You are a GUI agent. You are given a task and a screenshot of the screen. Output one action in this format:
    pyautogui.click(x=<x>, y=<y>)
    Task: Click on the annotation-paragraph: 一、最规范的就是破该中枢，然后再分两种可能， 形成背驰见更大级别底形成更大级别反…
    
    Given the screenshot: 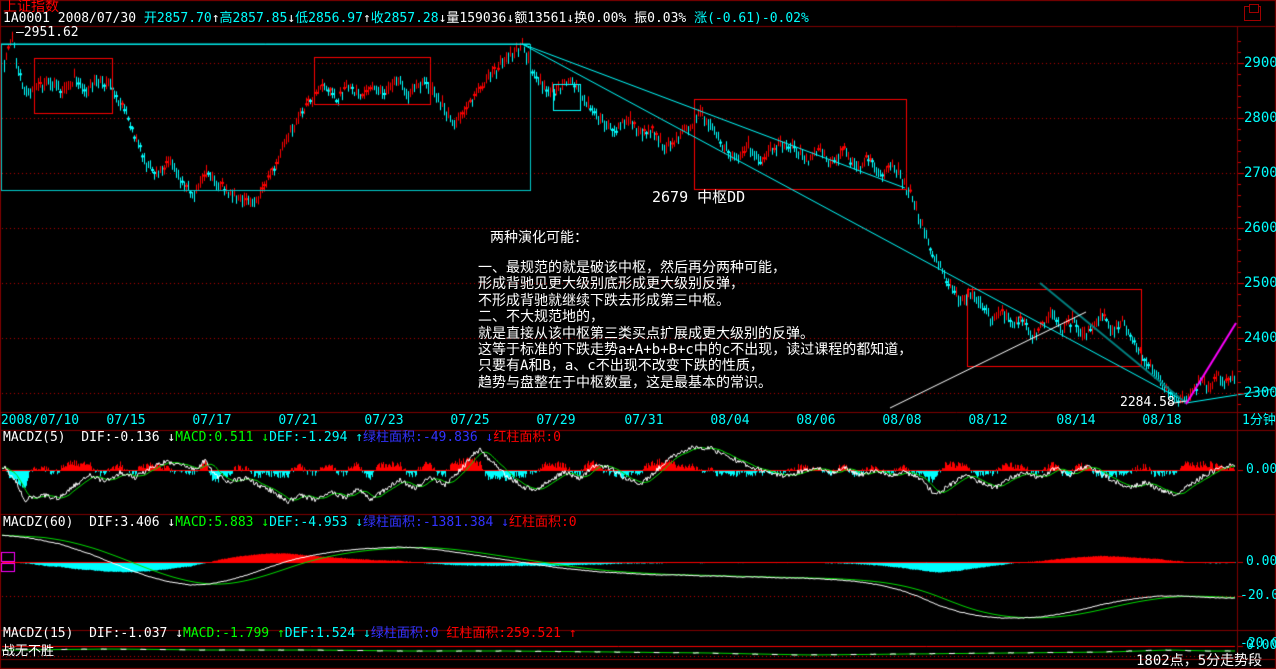 What is the action you would take?
    pyautogui.click(x=695, y=325)
    